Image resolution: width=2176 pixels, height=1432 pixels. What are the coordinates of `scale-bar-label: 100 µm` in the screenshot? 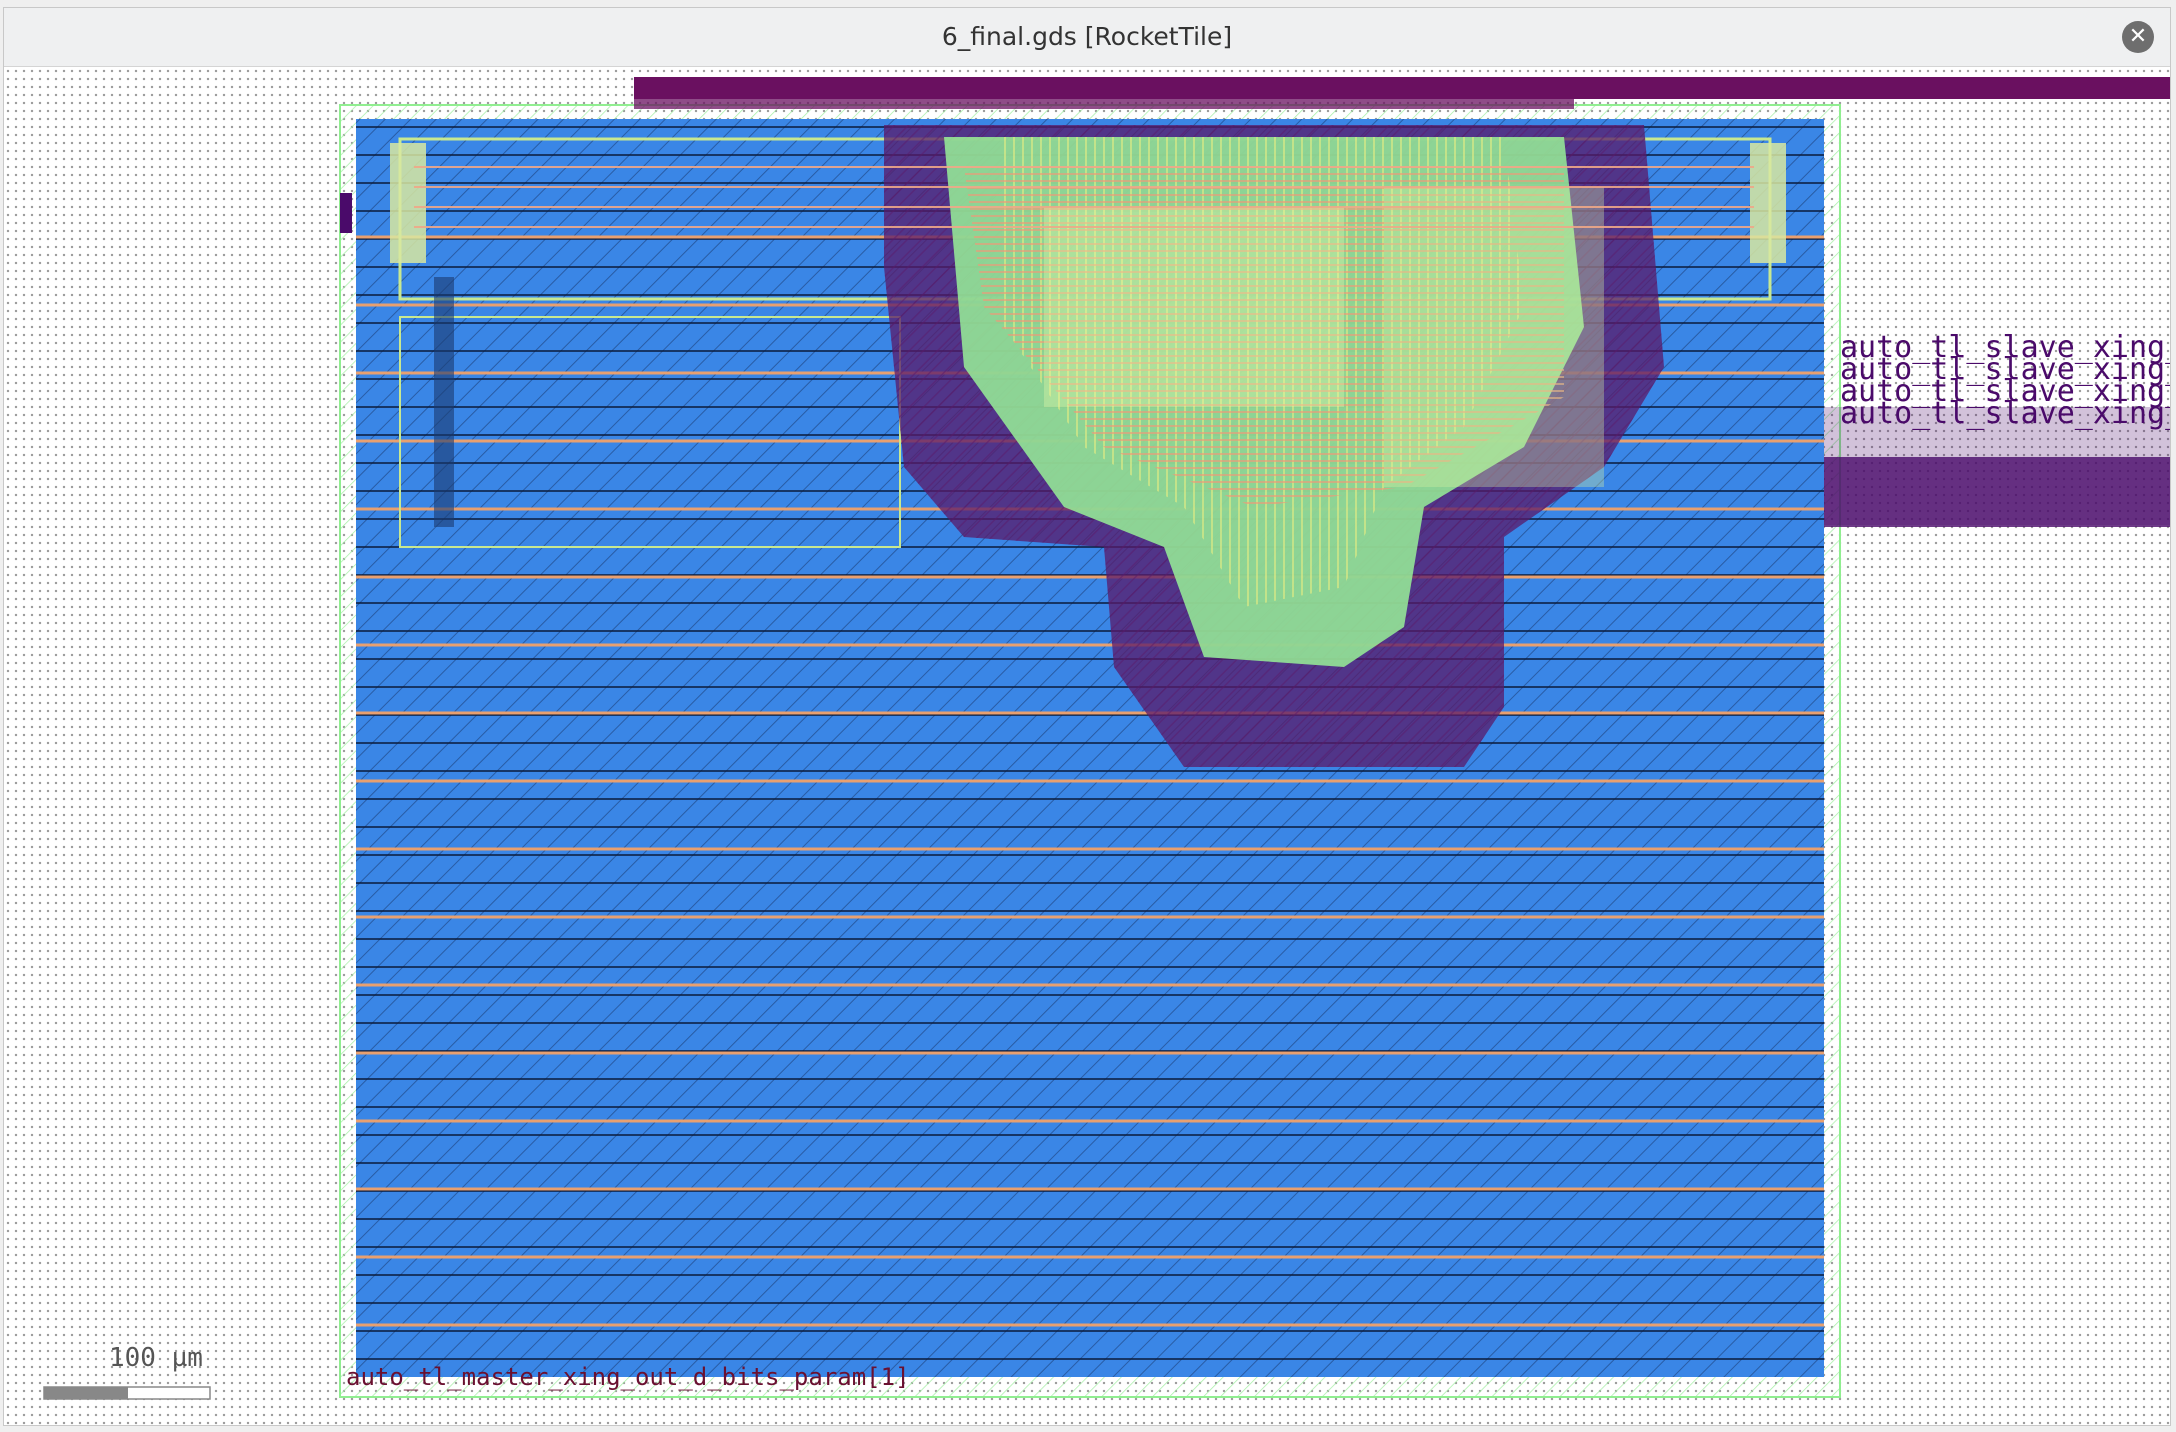 It's located at (156, 1358).